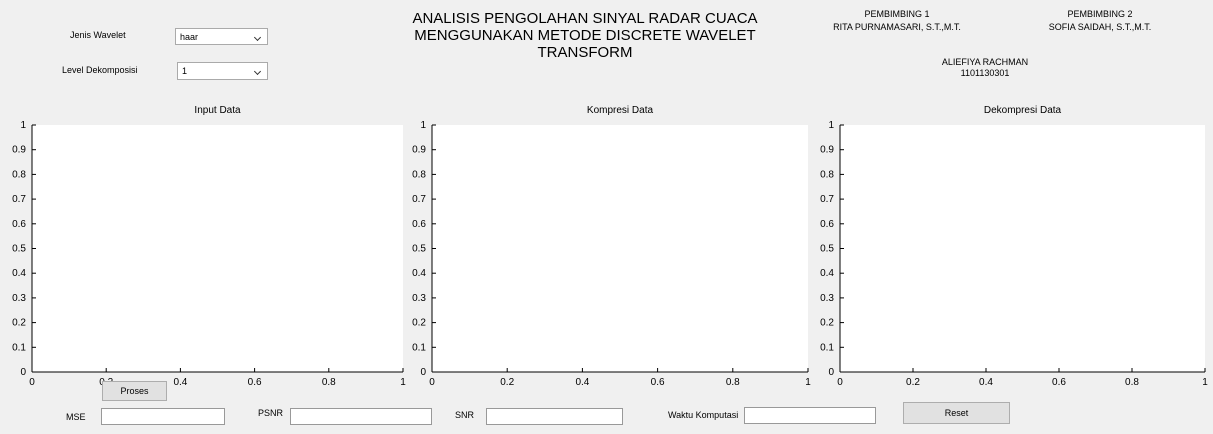 The width and height of the screenshot is (1213, 434). I want to click on title-line: MENGGUNAKAN METODE DISCRETE WAVELET, so click(585, 35).